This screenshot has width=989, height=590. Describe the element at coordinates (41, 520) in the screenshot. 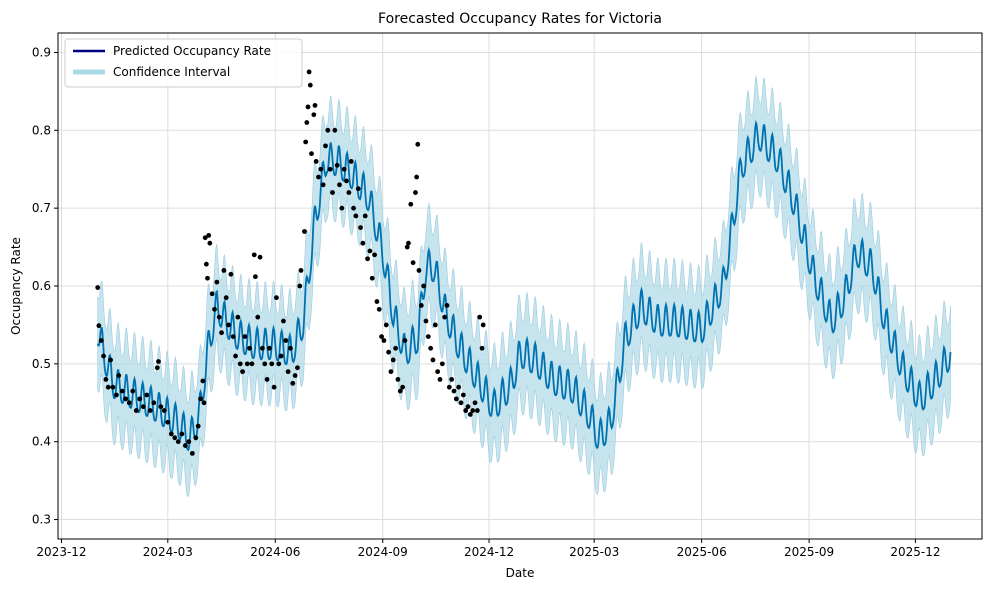

I see `y-tick-label: 0.3` at that location.